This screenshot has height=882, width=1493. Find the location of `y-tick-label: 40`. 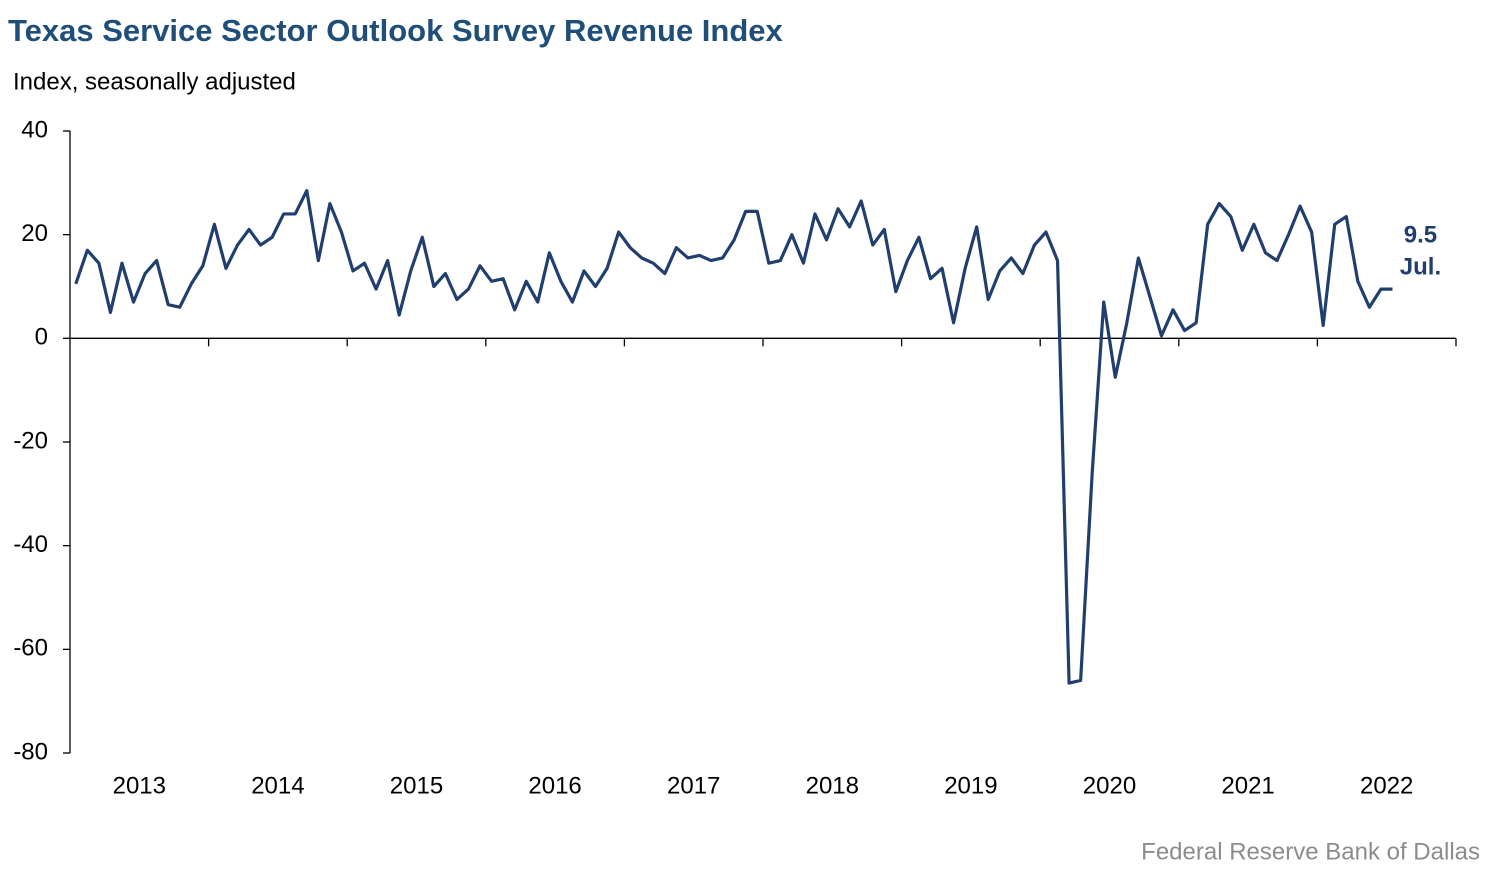

y-tick-label: 40 is located at coordinates (34, 129).